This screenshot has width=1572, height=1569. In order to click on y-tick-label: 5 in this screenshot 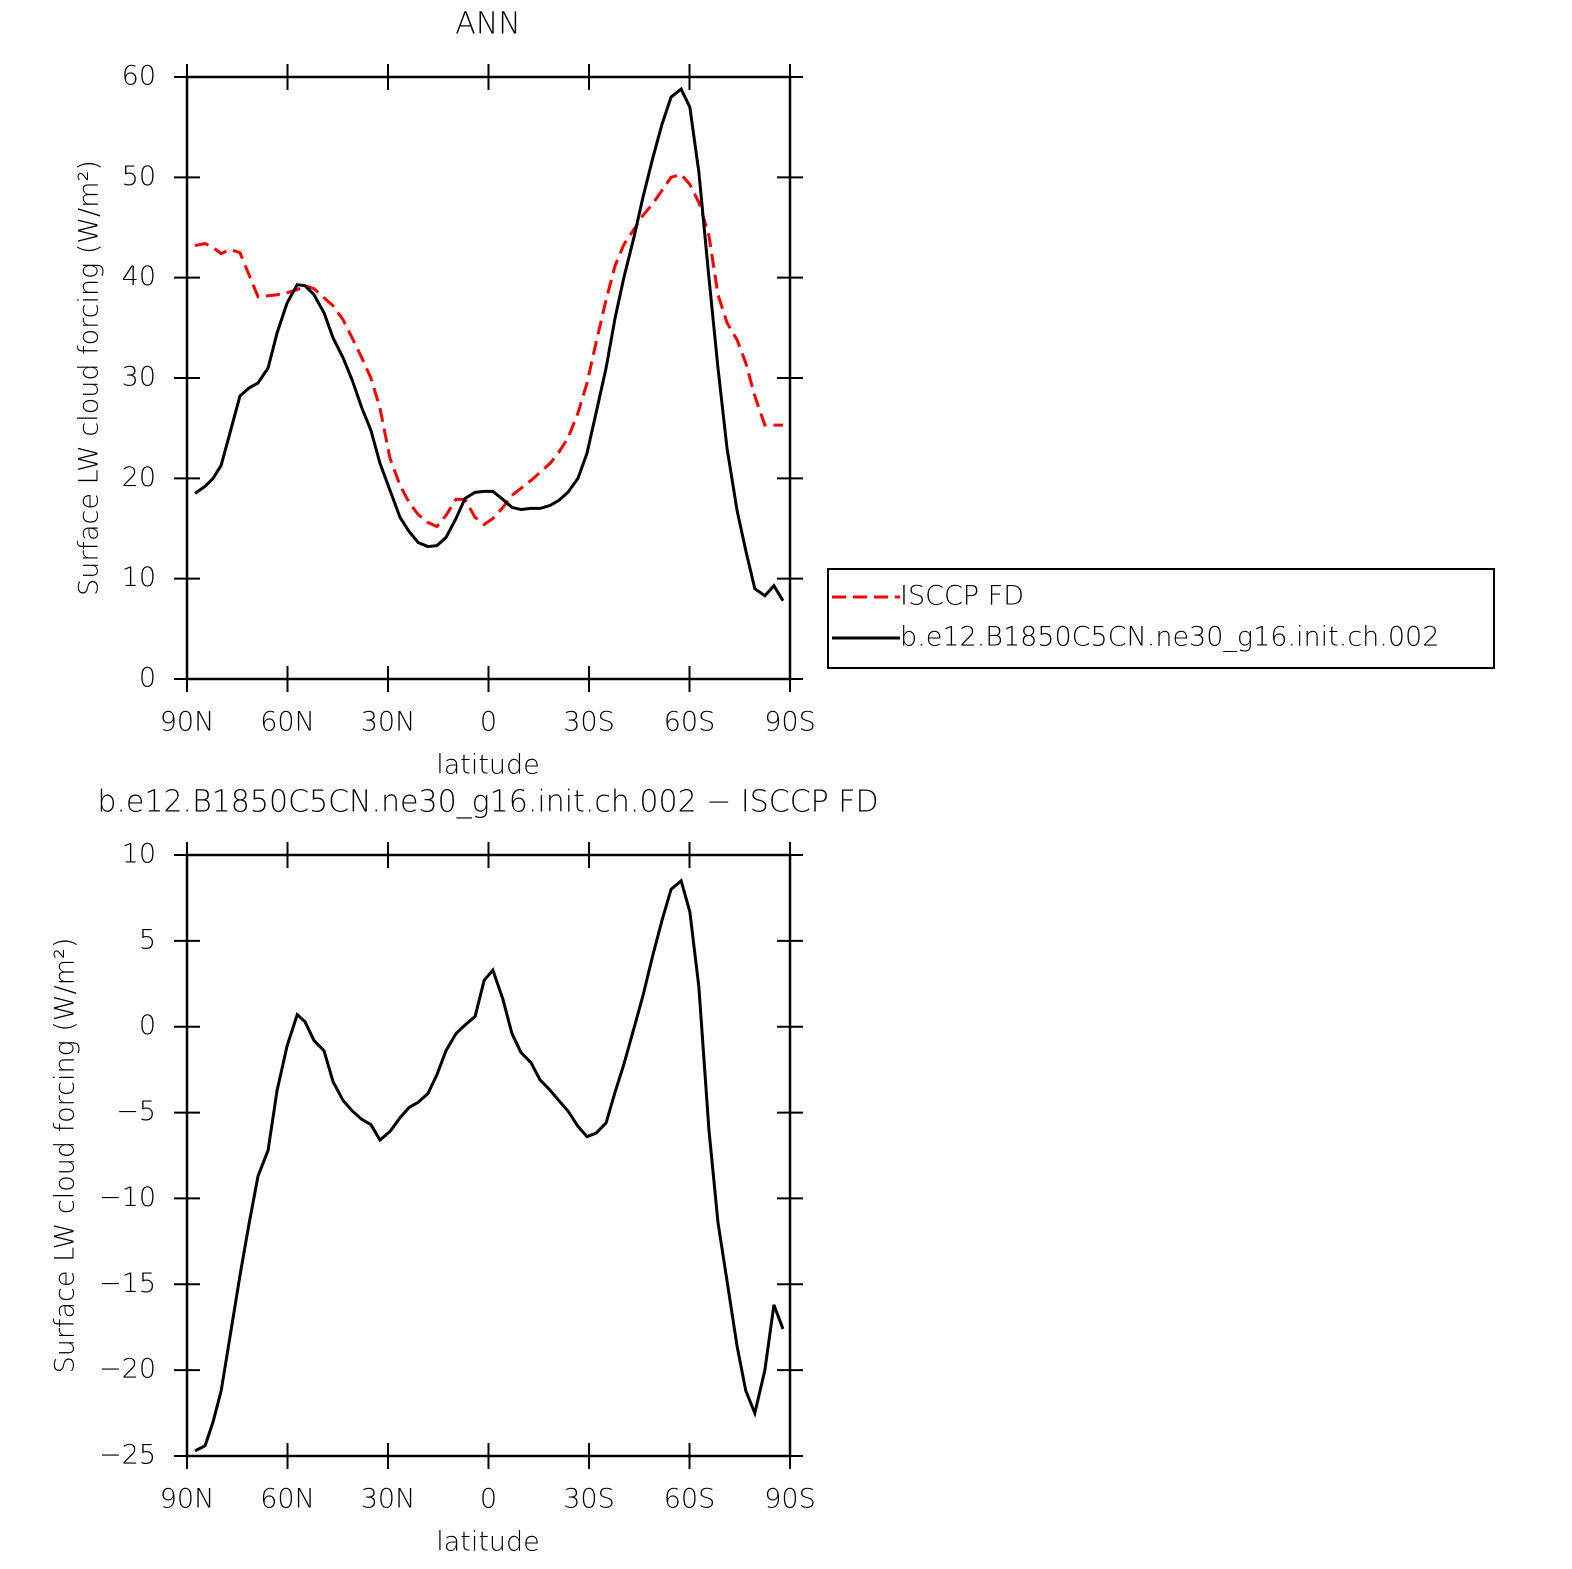, I will do `click(147, 939)`.